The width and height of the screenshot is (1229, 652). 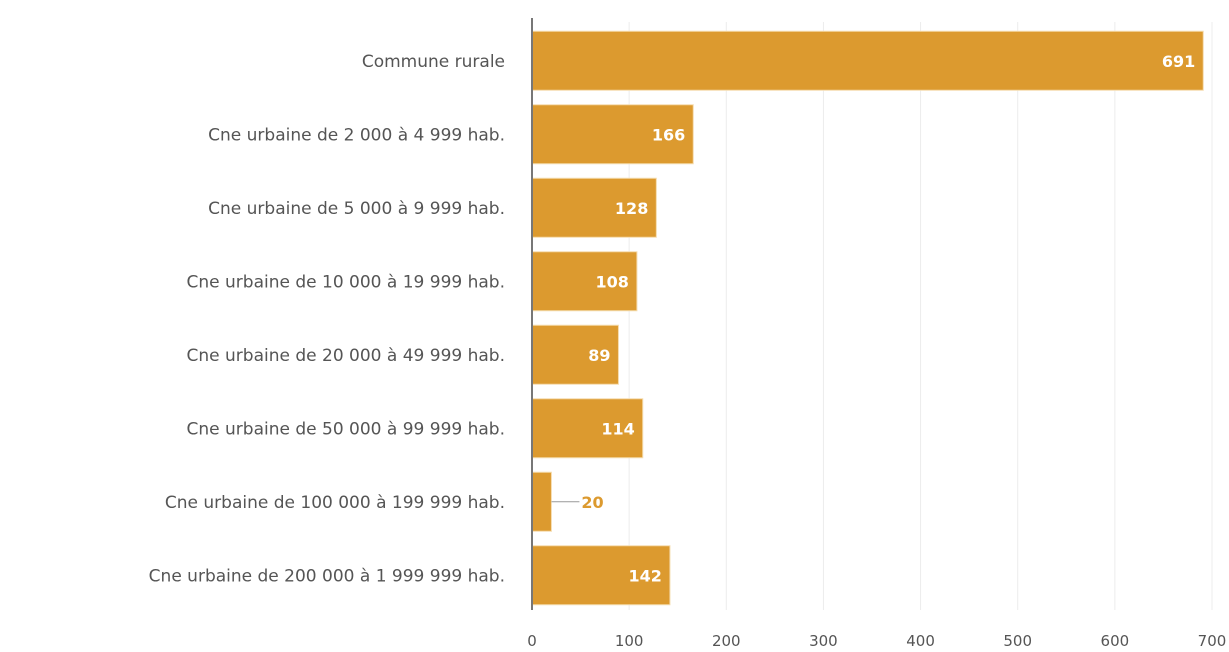 I want to click on data-label: 166, so click(x=668, y=134).